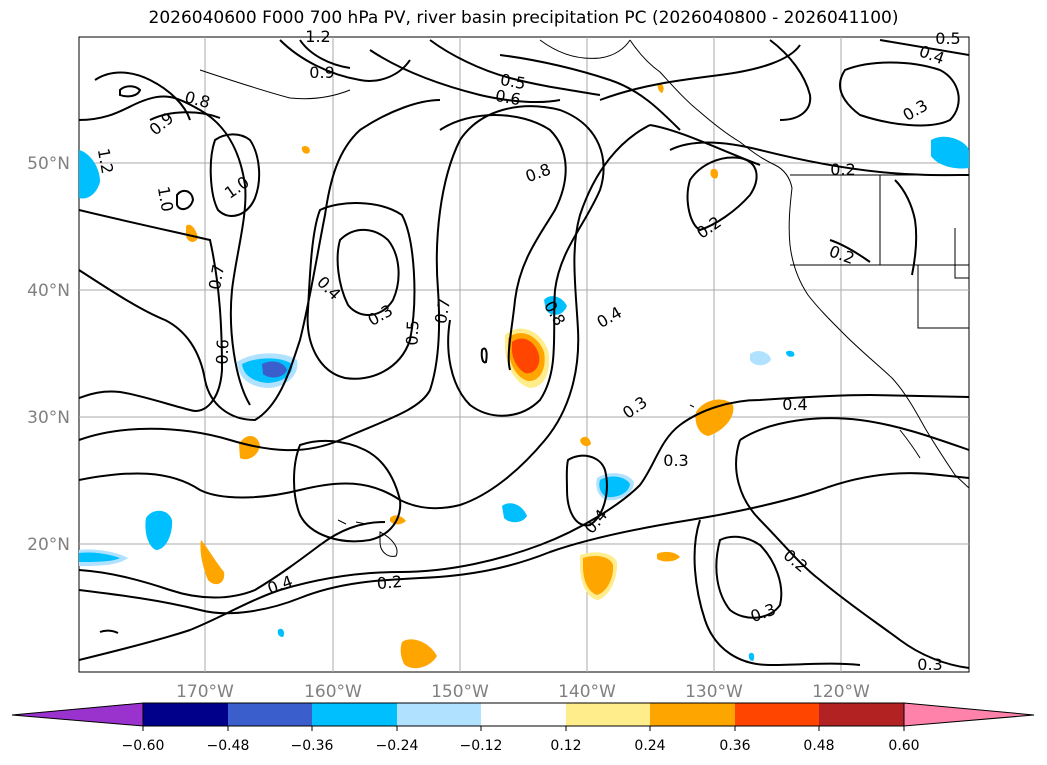 The image size is (1047, 765). What do you see at coordinates (48, 545) in the screenshot?
I see `lat-label-20: 20°N` at bounding box center [48, 545].